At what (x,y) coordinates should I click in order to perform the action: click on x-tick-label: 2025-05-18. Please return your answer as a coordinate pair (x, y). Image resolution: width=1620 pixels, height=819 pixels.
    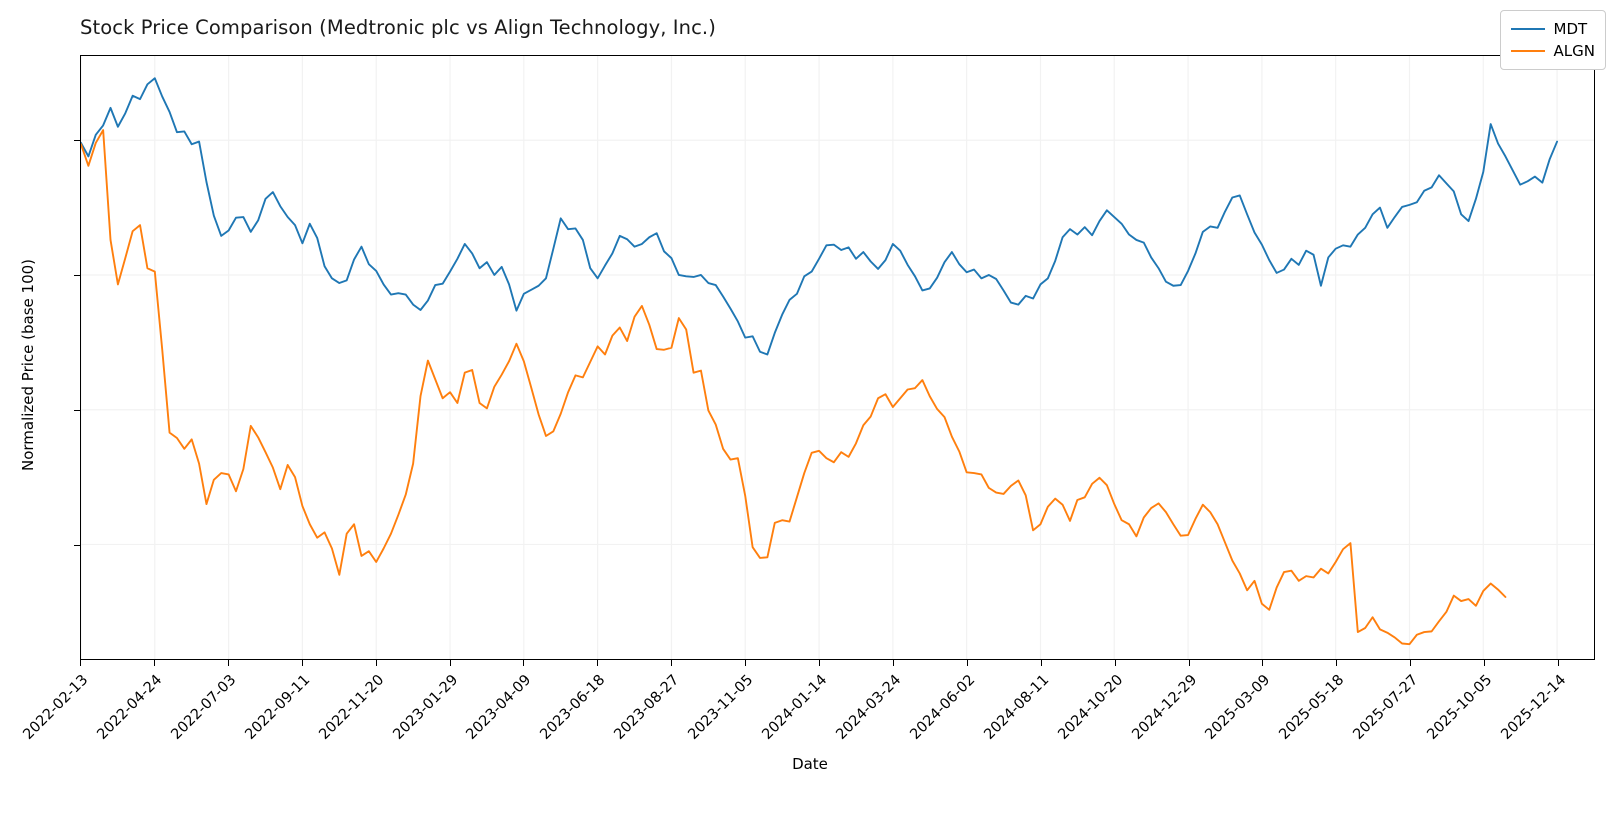
    Looking at the image, I should click on (1312, 707).